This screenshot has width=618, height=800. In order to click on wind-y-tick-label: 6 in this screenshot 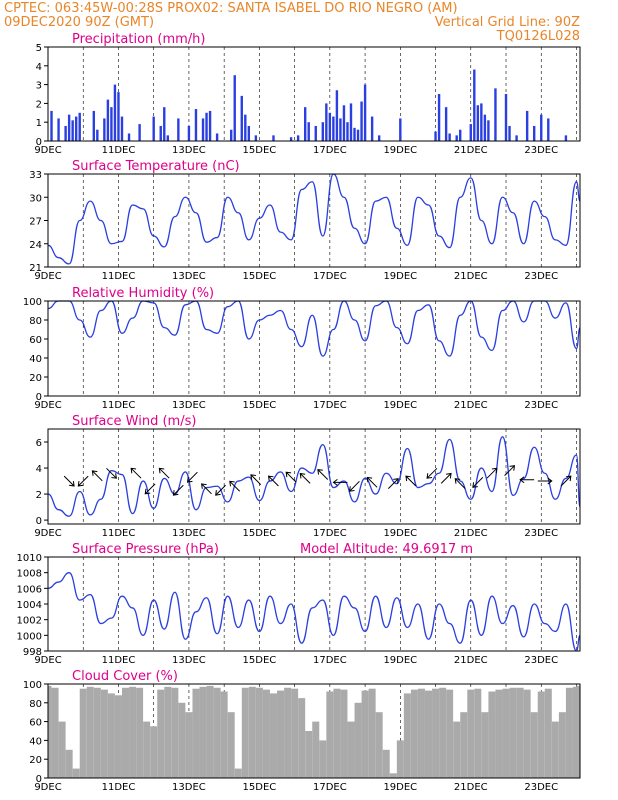, I will do `click(39, 443)`.